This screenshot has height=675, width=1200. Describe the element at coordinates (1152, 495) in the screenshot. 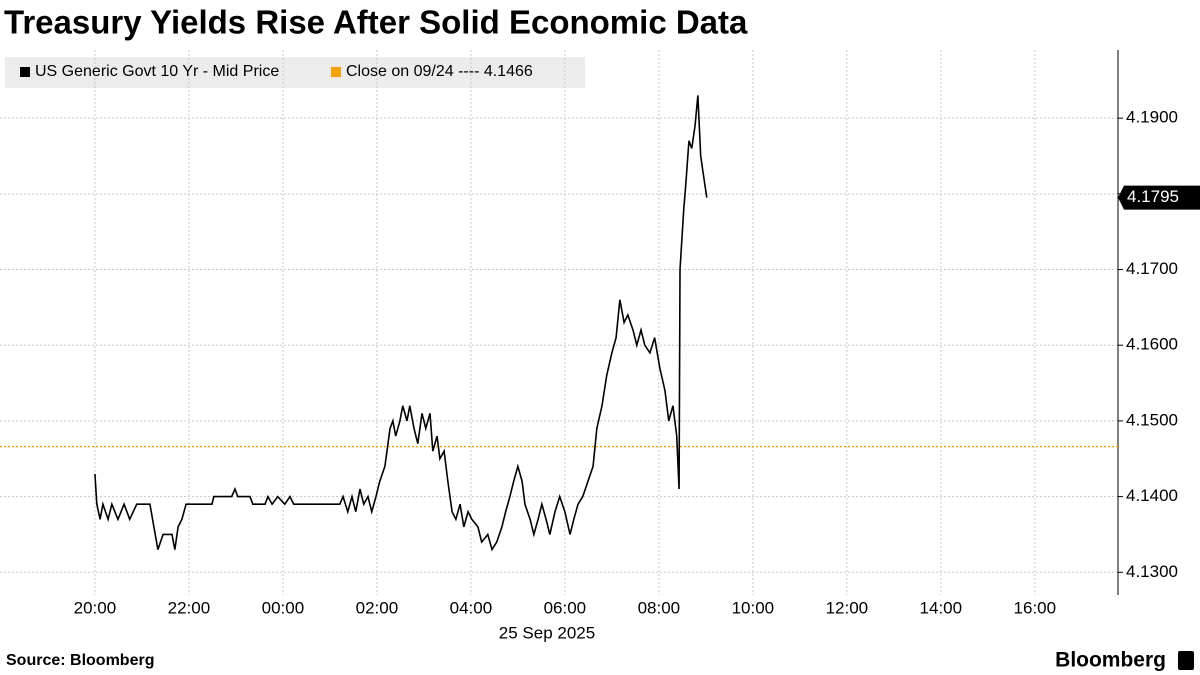

I see `y-tick-label: 4.1400` at that location.